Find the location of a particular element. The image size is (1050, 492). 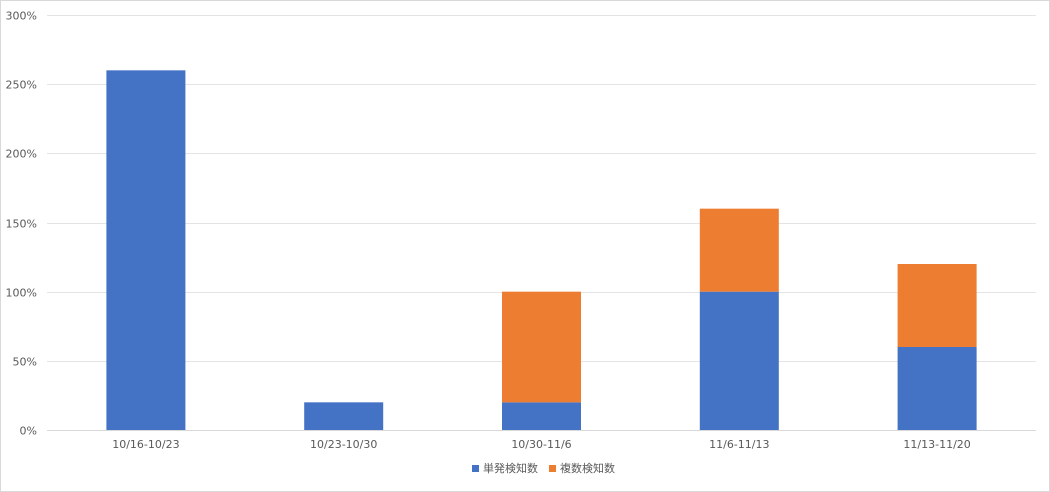

legend: 単発検知数 複数検知数 is located at coordinates (543, 468).